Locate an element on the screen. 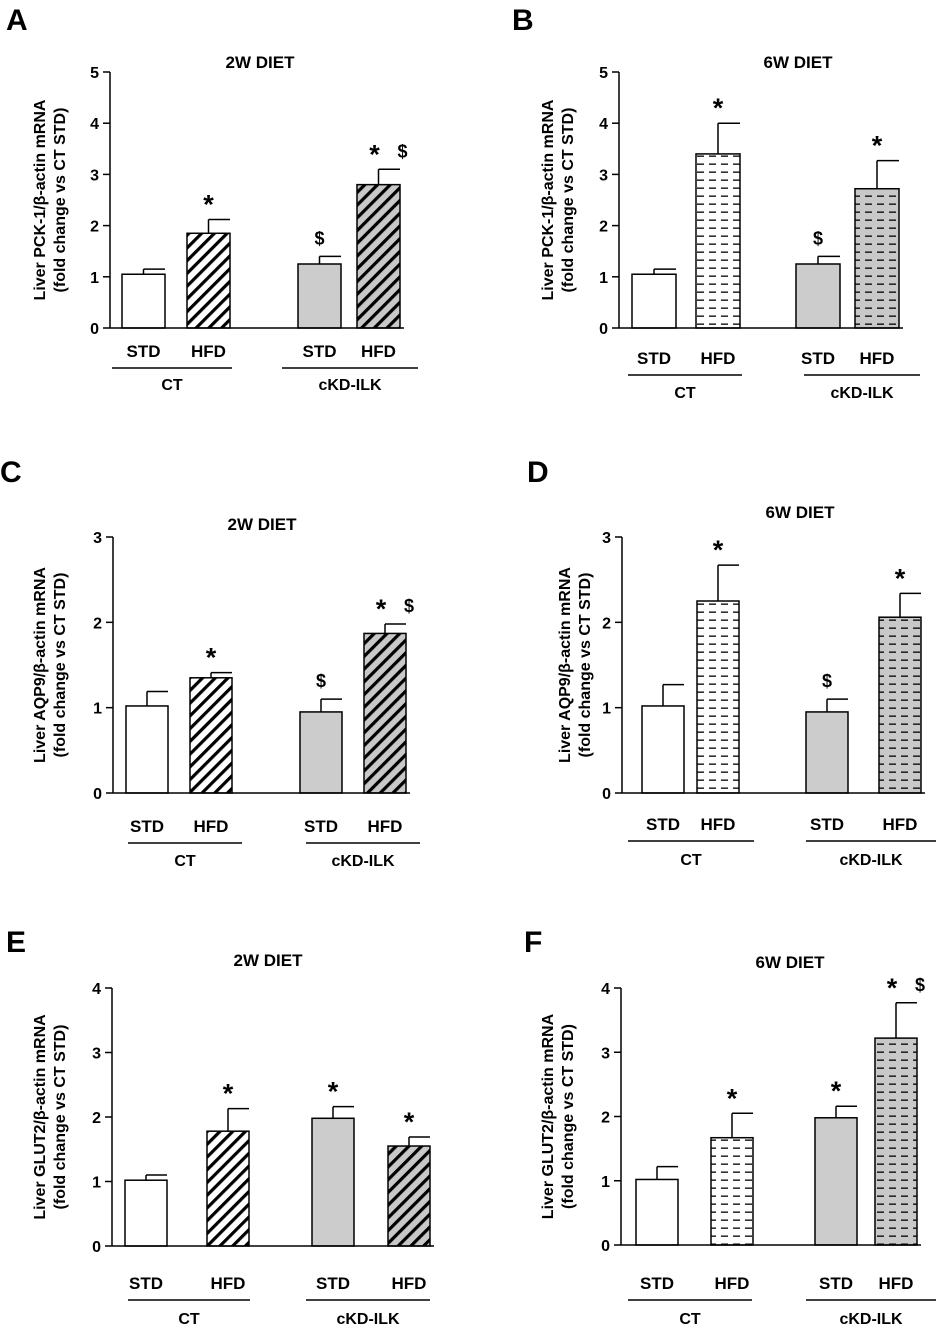 The width and height of the screenshot is (939, 1328). y-axis-label: Liver GLUT2/β-actin mRNA is located at coordinates (40, 1117).